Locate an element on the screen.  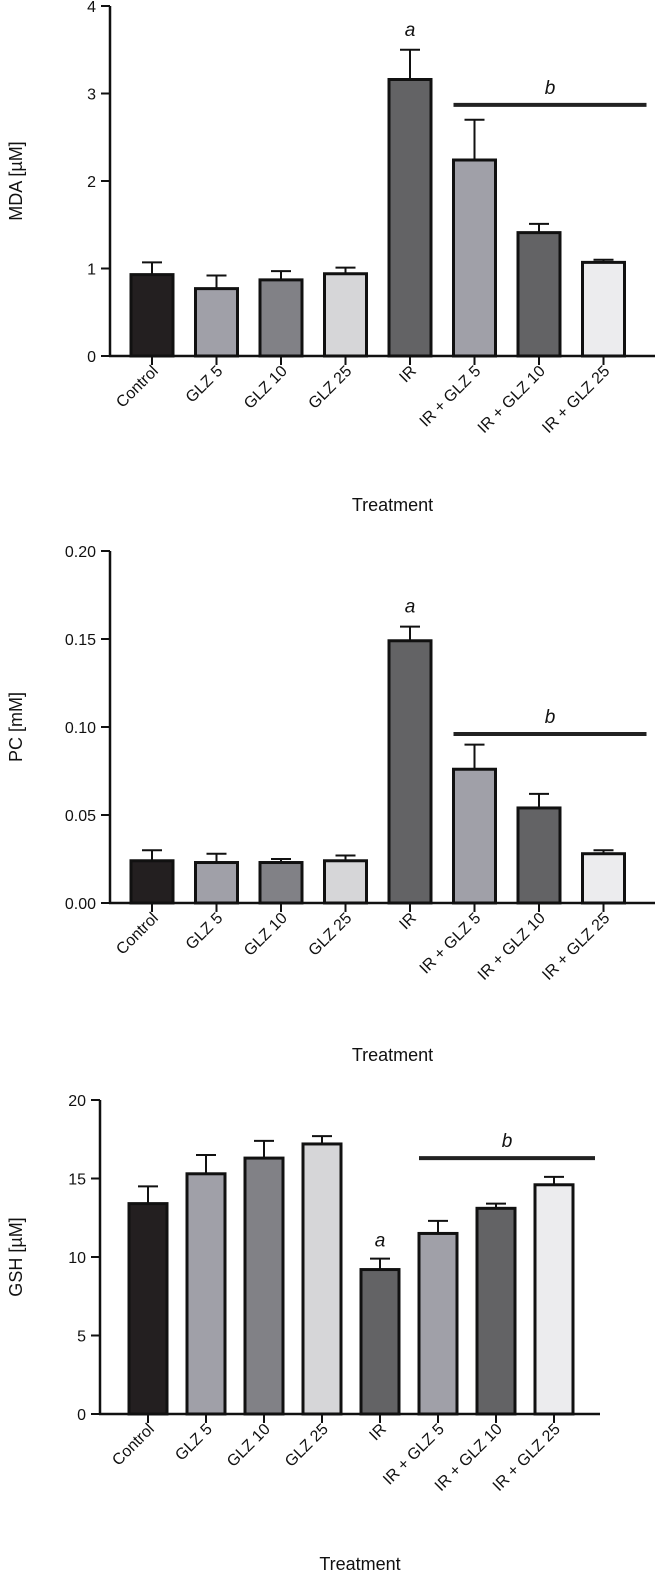
mda-category-label: IR + GLZ 25 is located at coordinates (576, 400).